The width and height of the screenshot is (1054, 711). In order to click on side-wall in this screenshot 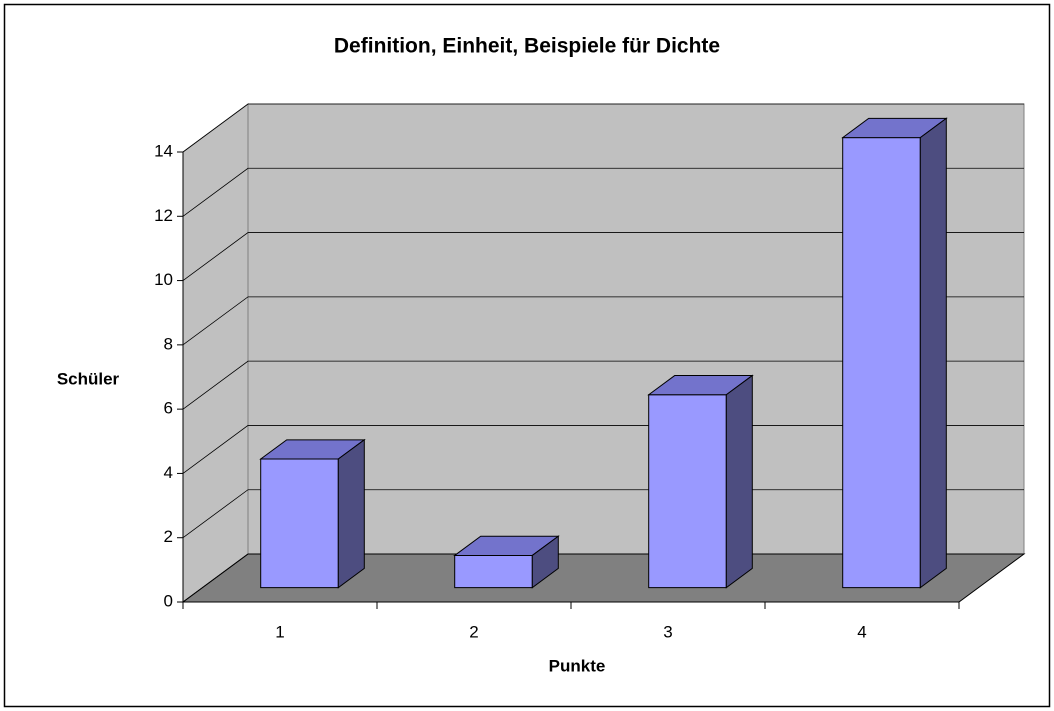, I will do `click(215, 353)`.